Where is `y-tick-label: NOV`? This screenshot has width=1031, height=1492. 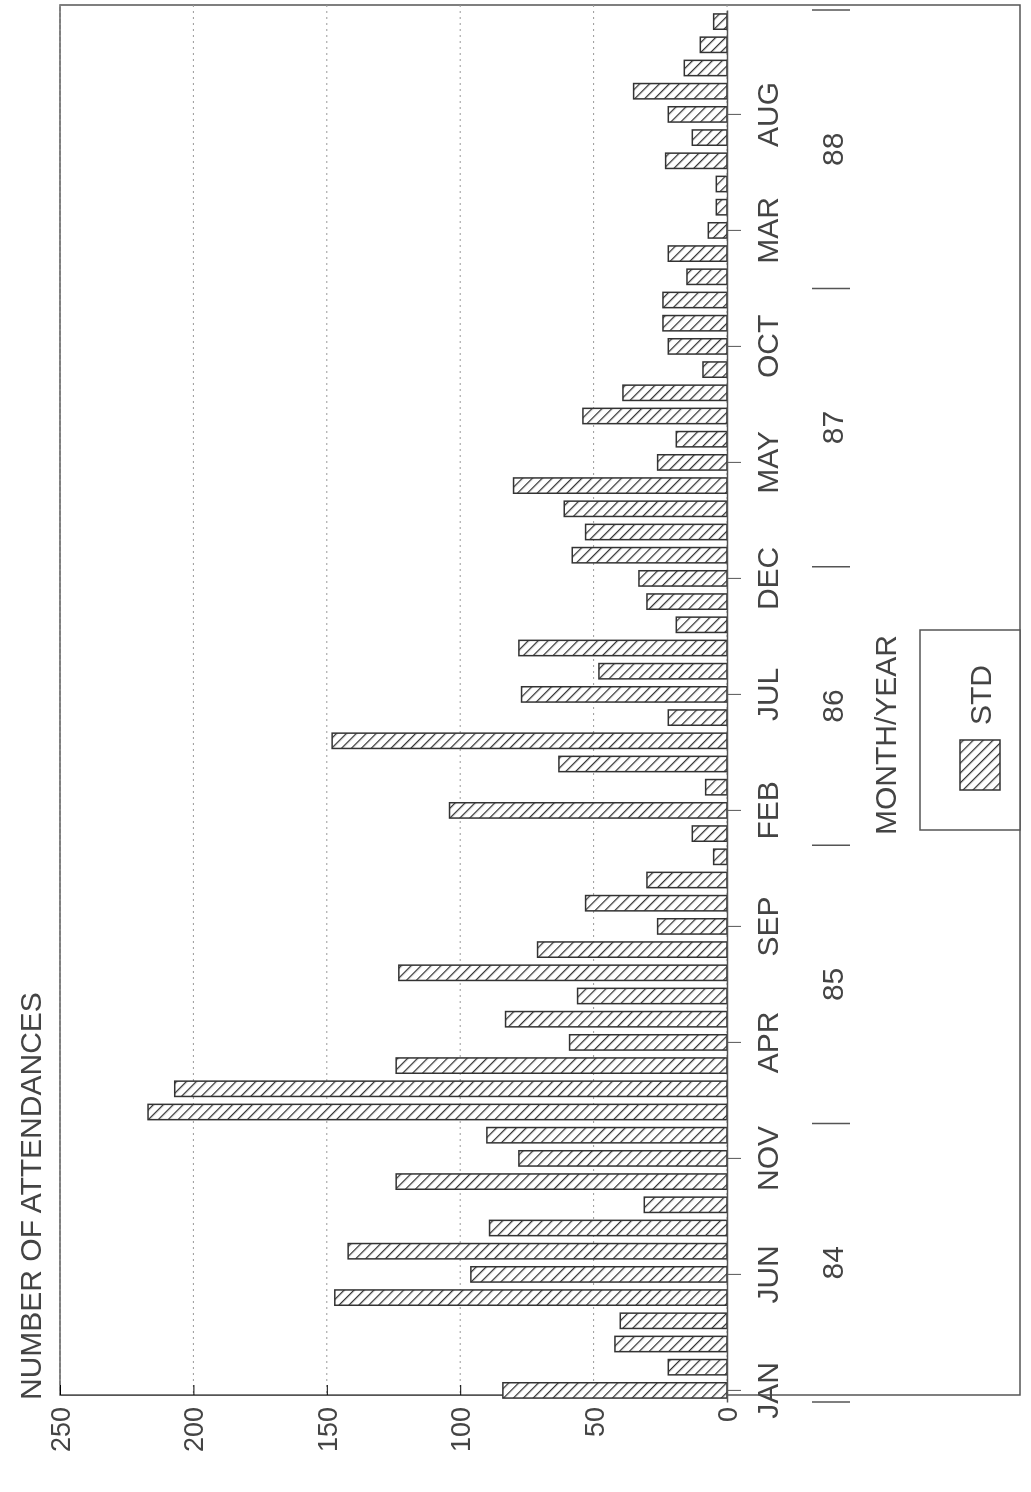
y-tick-label: NOV is located at coordinates (767, 1158).